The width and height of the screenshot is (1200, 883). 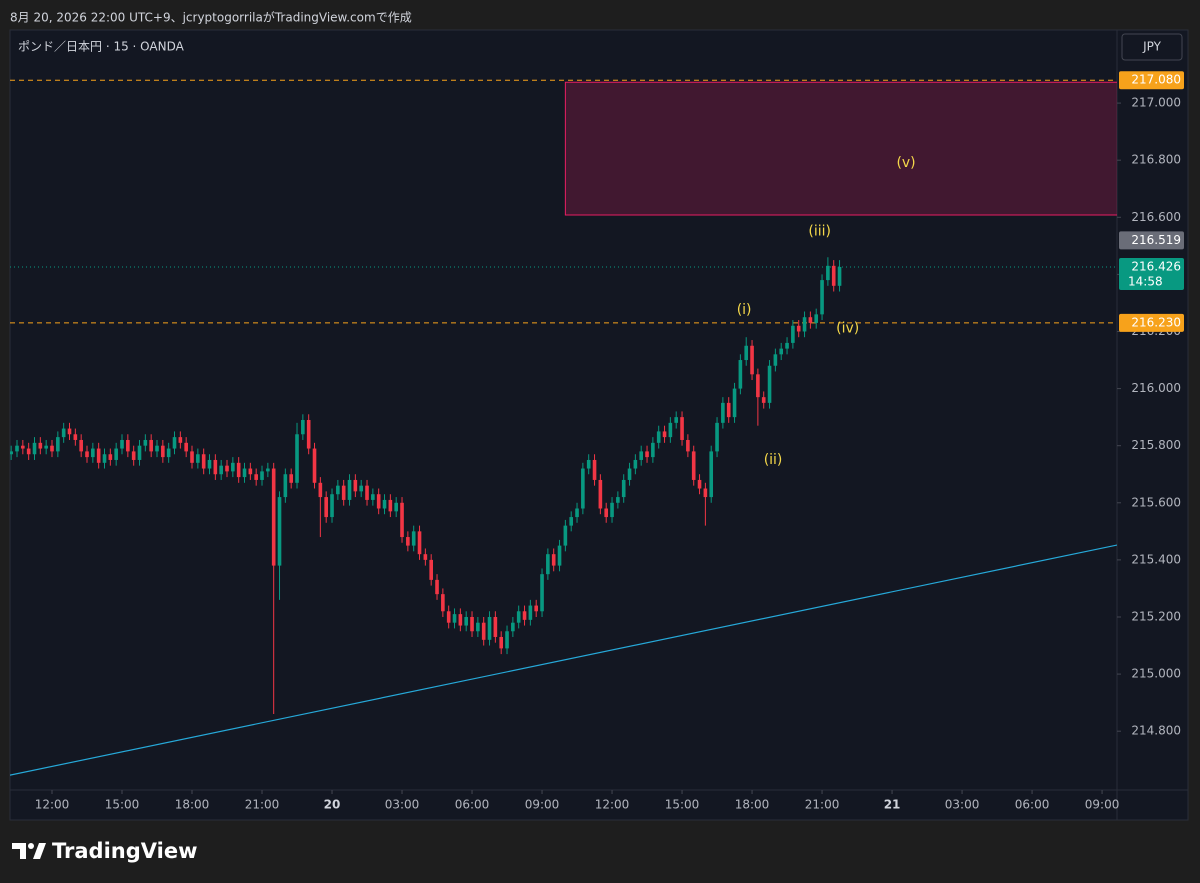 I want to click on wave-label: (i), so click(x=744, y=310).